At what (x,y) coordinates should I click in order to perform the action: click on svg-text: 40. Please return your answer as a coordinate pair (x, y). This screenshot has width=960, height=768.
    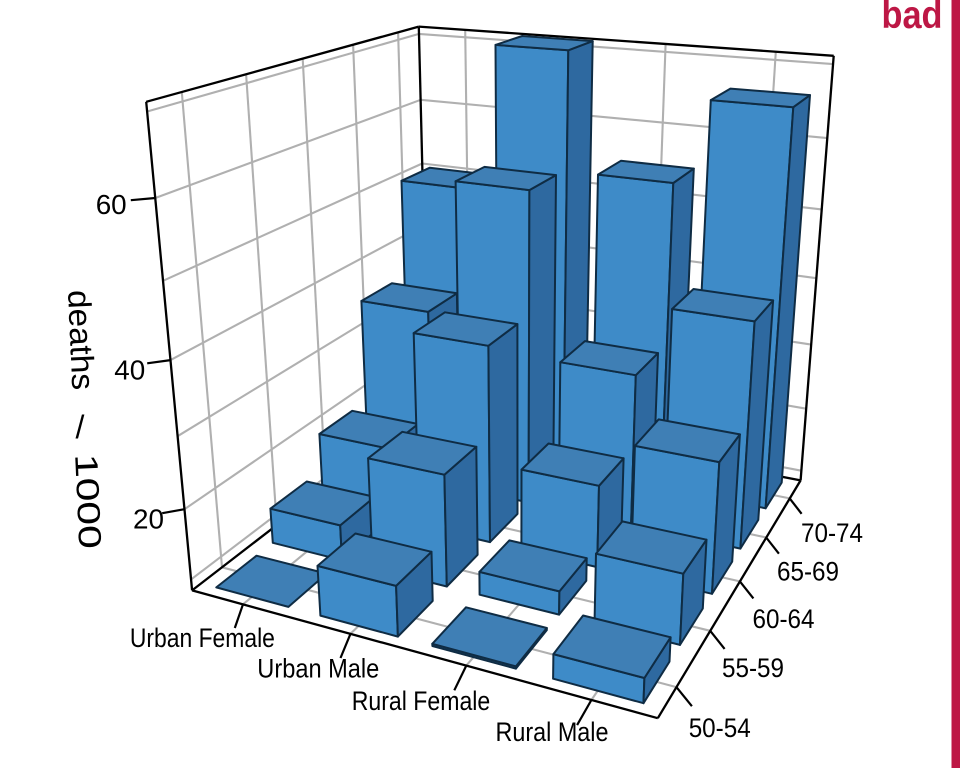
    Looking at the image, I should click on (129, 369).